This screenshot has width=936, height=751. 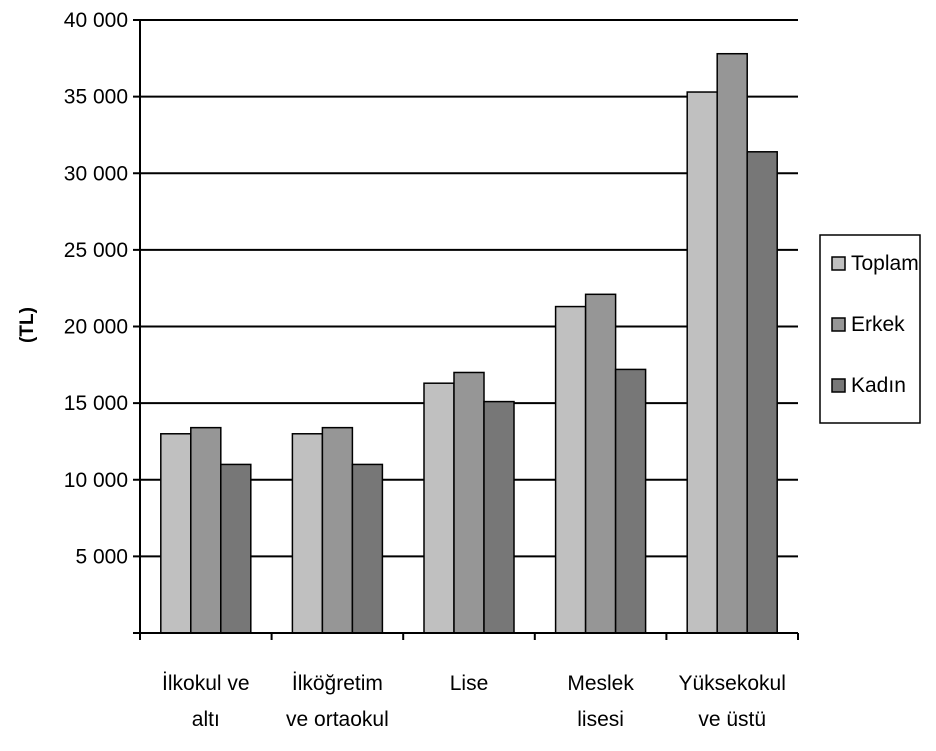 I want to click on category-label: Lise, so click(x=469, y=683).